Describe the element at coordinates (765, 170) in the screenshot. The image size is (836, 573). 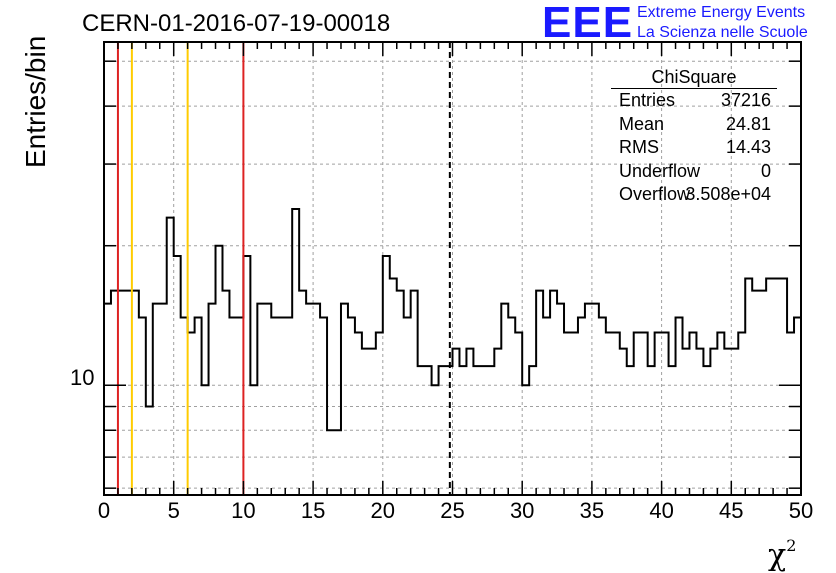
I see `stats-value: 0` at that location.